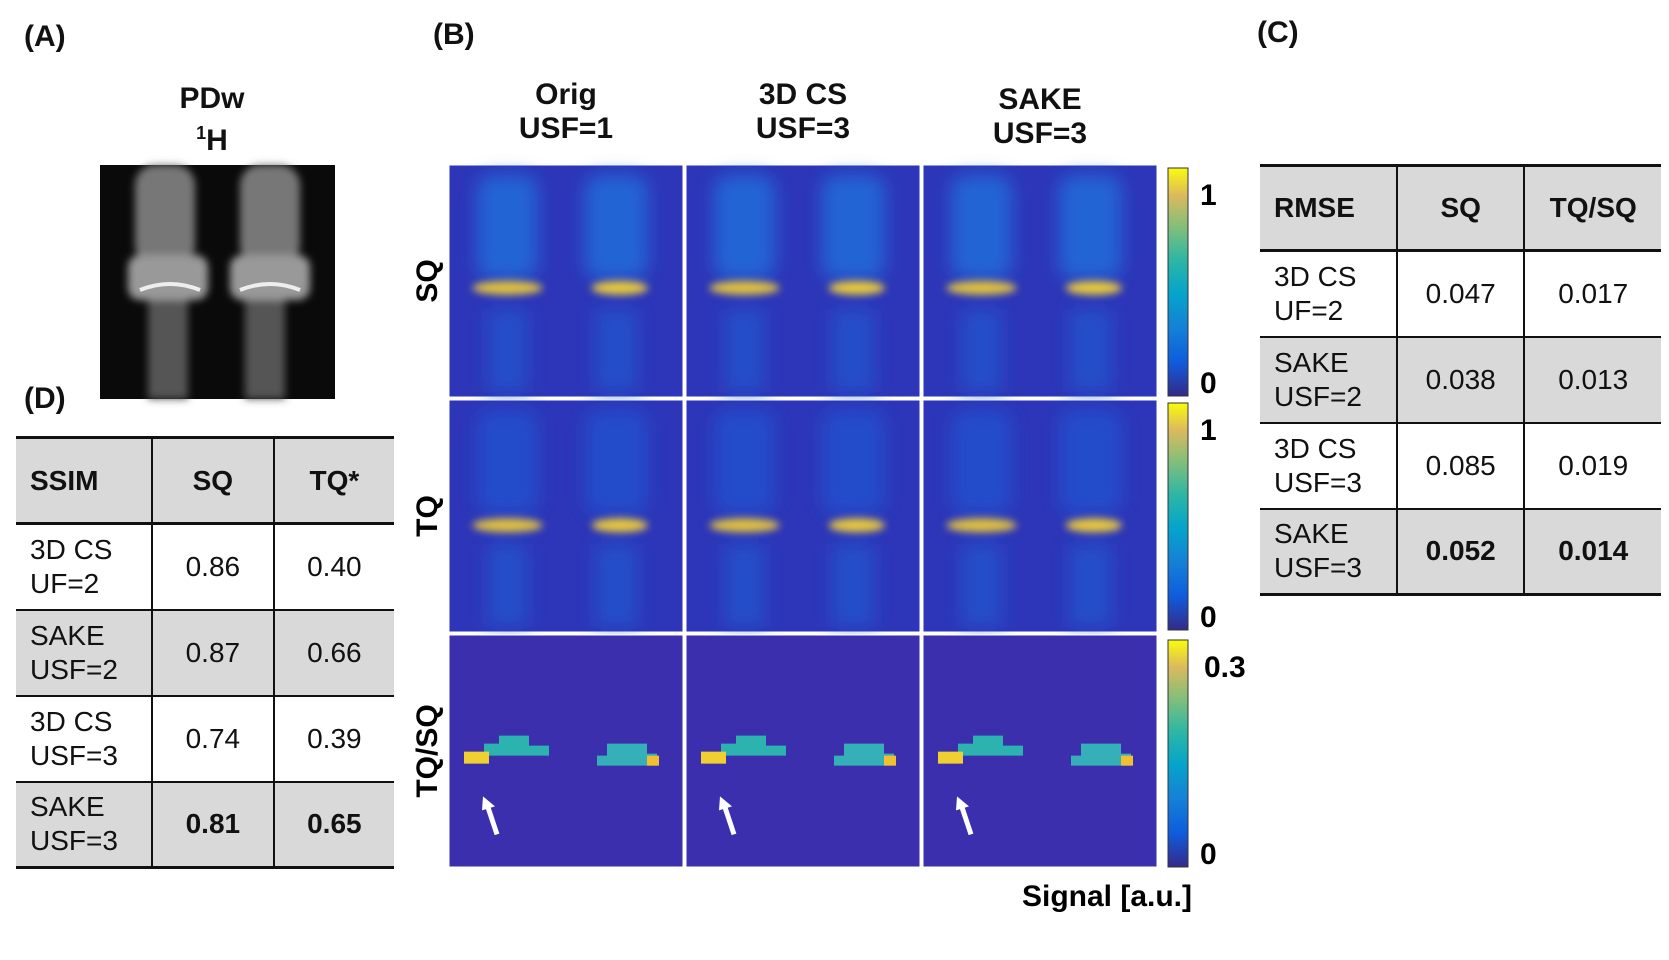 This screenshot has width=1669, height=960. I want to click on table-row: SAKE USF=2 0.87 0.66, so click(205, 652).